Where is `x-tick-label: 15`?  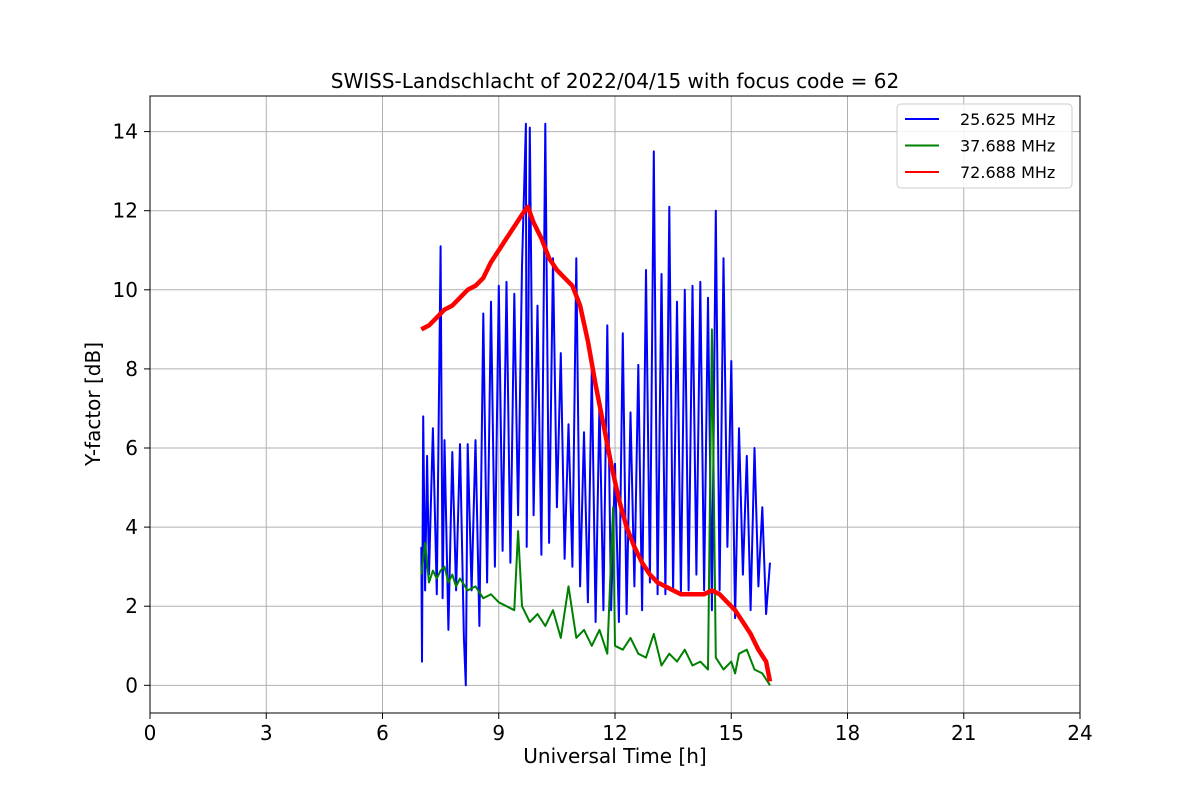 x-tick-label: 15 is located at coordinates (731, 733).